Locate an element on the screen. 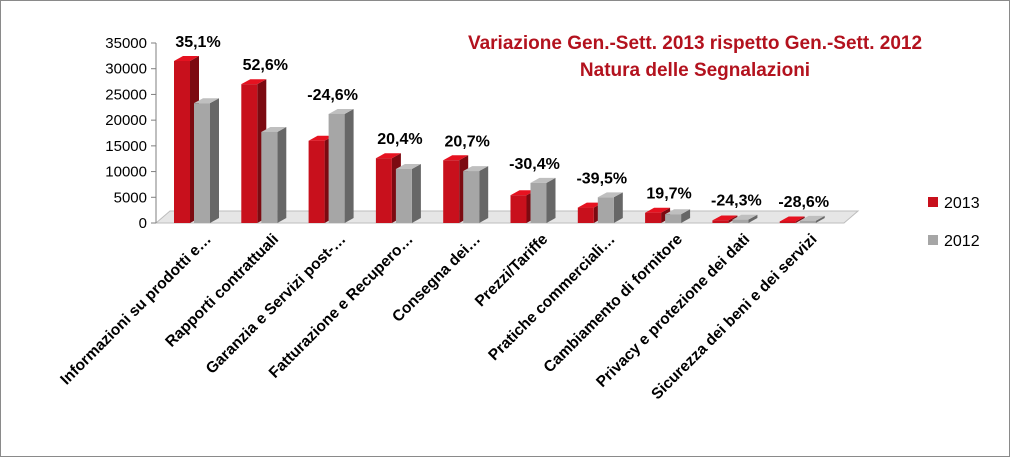 The image size is (1010, 457). category-label: Rapporti contrattuali is located at coordinates (222, 291).